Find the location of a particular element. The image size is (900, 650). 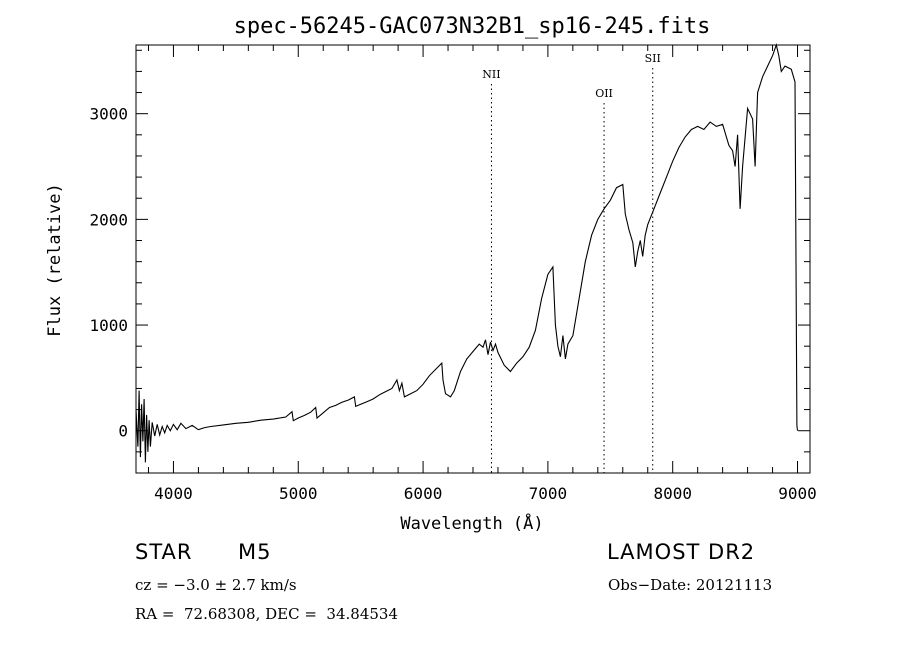

y-axis-label: Flux (relative) is located at coordinates (55, 260).